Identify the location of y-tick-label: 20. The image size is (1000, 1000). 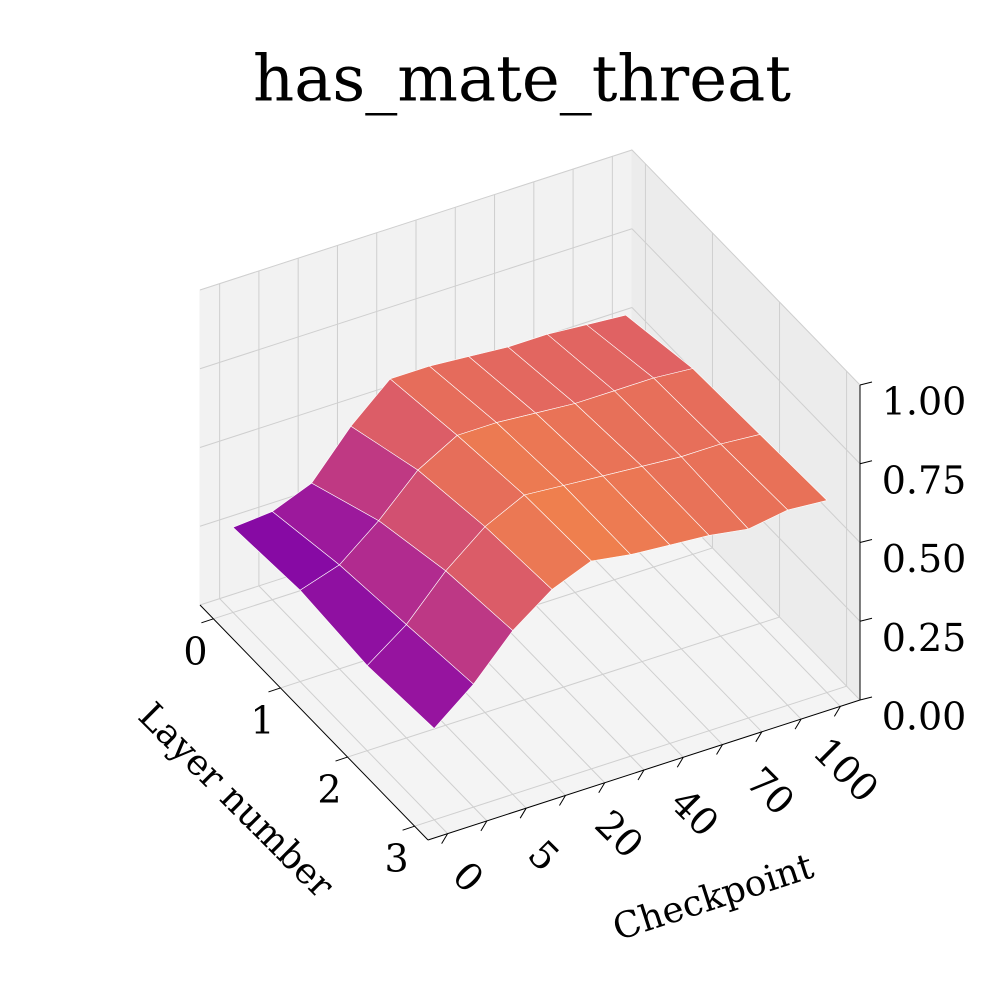
(619, 834).